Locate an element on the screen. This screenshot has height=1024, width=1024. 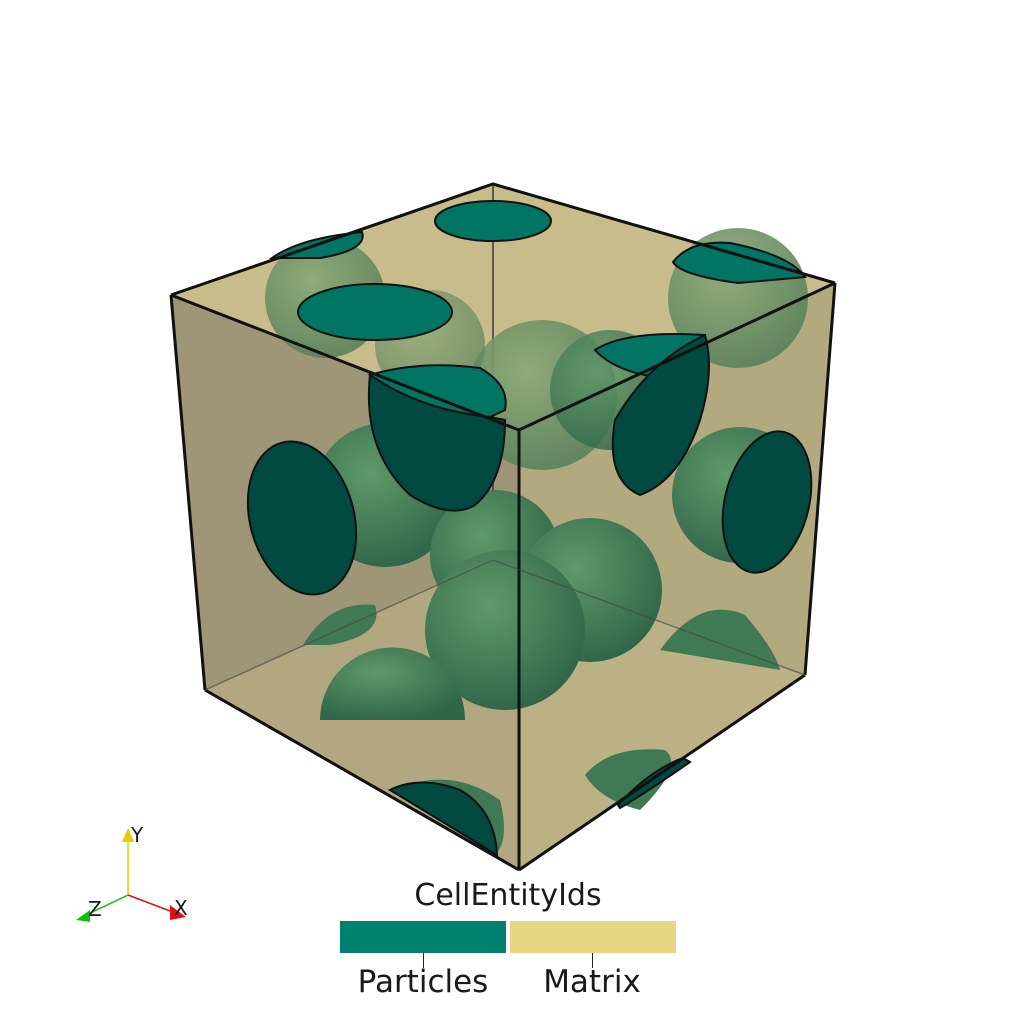
legend-label-particles: Particles is located at coordinates (423, 982).